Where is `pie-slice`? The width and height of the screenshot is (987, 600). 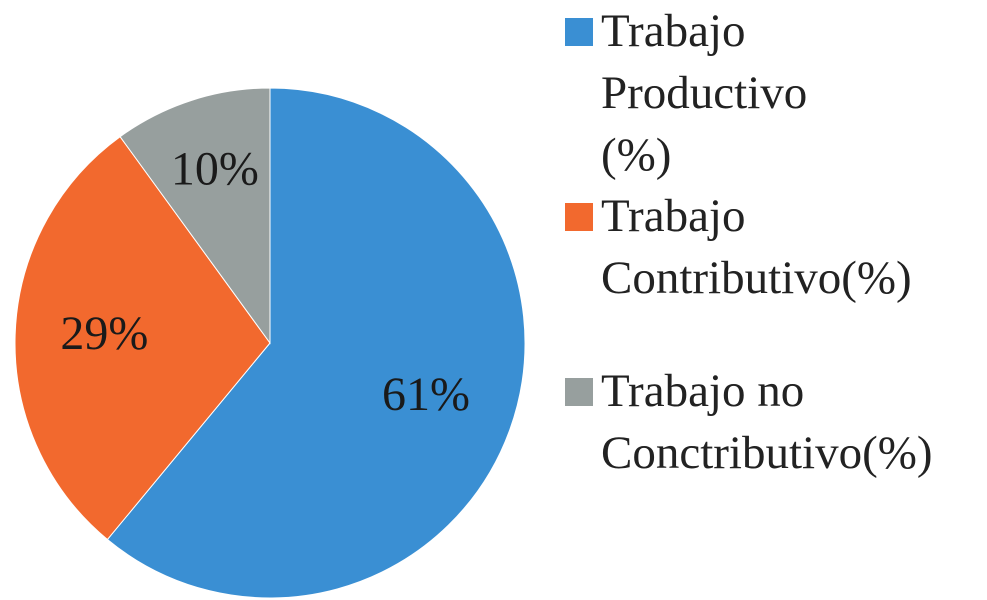
pie-slice is located at coordinates (195, 216).